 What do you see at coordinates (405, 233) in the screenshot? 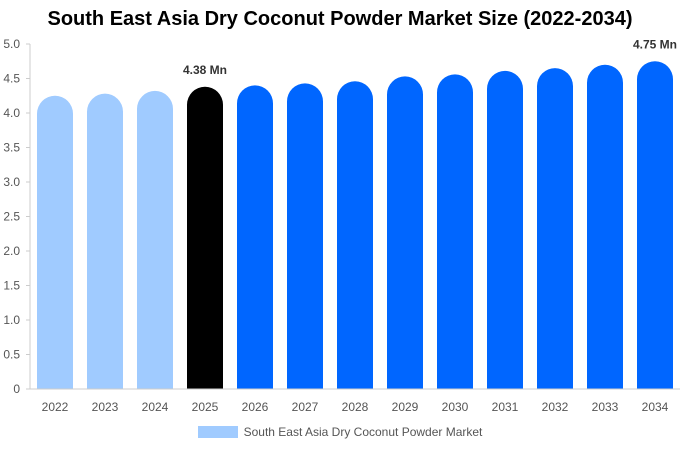
I see `bar-2029` at bounding box center [405, 233].